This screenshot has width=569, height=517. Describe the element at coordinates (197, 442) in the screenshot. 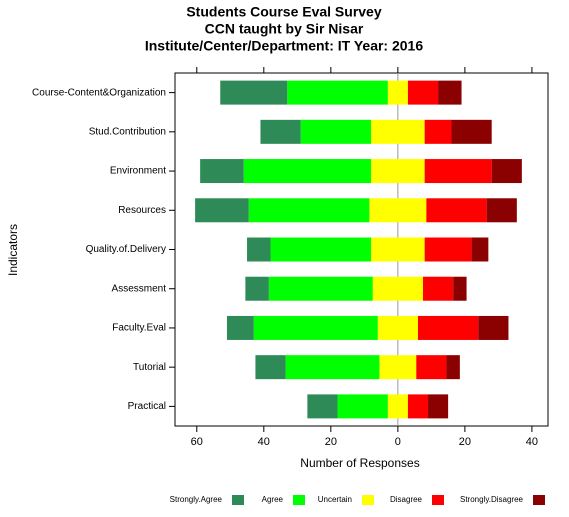

I see `x-tick-label: 60` at that location.